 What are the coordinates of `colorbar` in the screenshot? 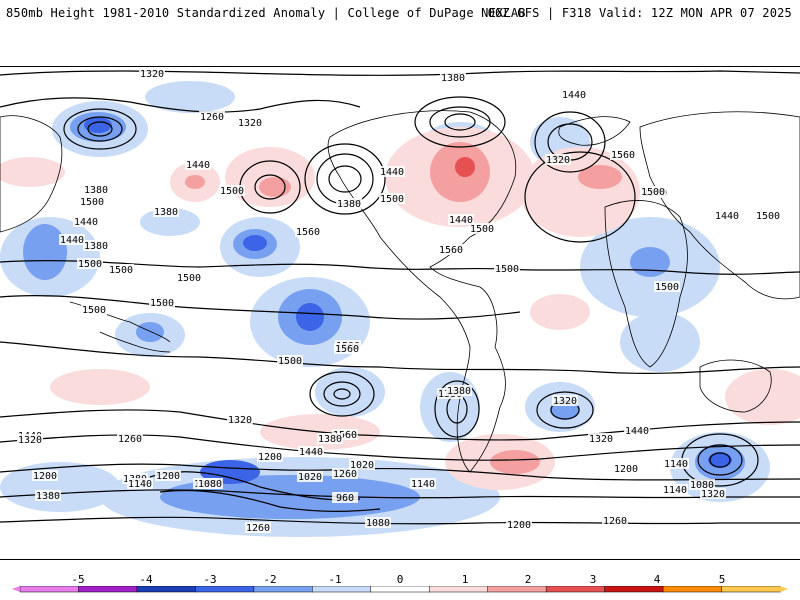 It's located at (400, 589).